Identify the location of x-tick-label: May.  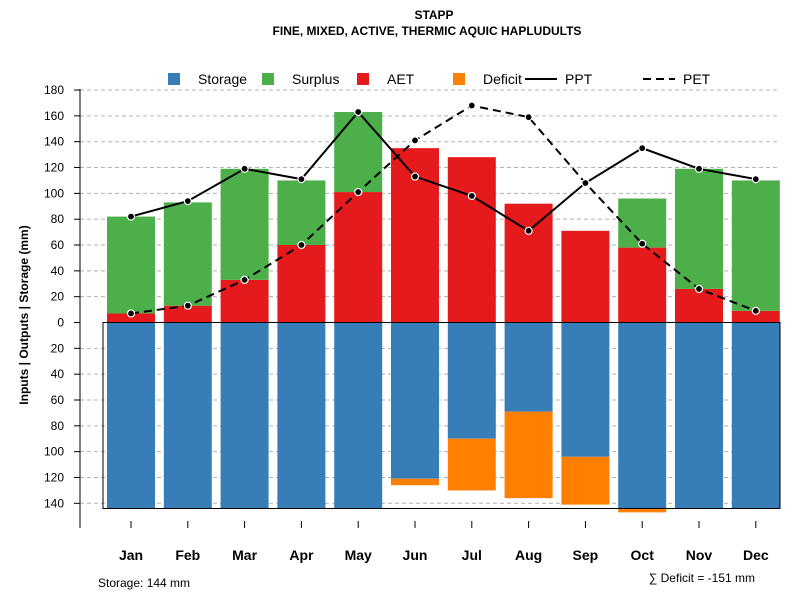
(358, 555).